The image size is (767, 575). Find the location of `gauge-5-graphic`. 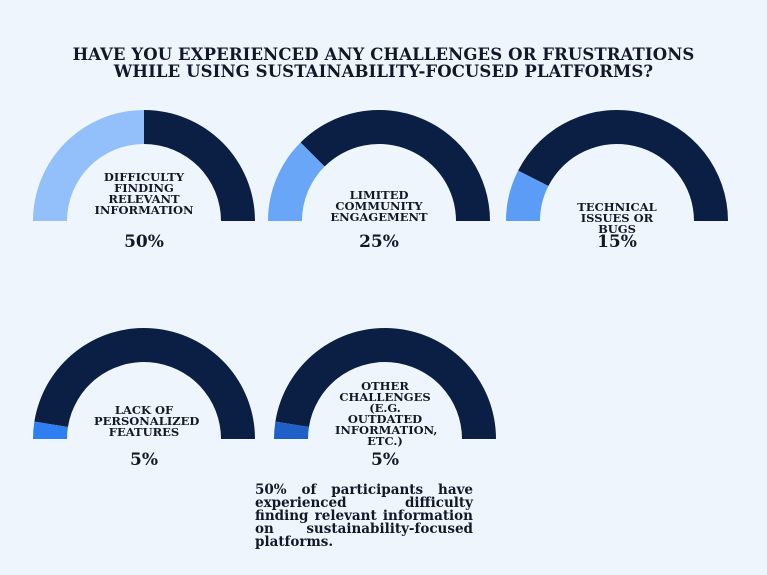

gauge-5-graphic is located at coordinates (385, 383).